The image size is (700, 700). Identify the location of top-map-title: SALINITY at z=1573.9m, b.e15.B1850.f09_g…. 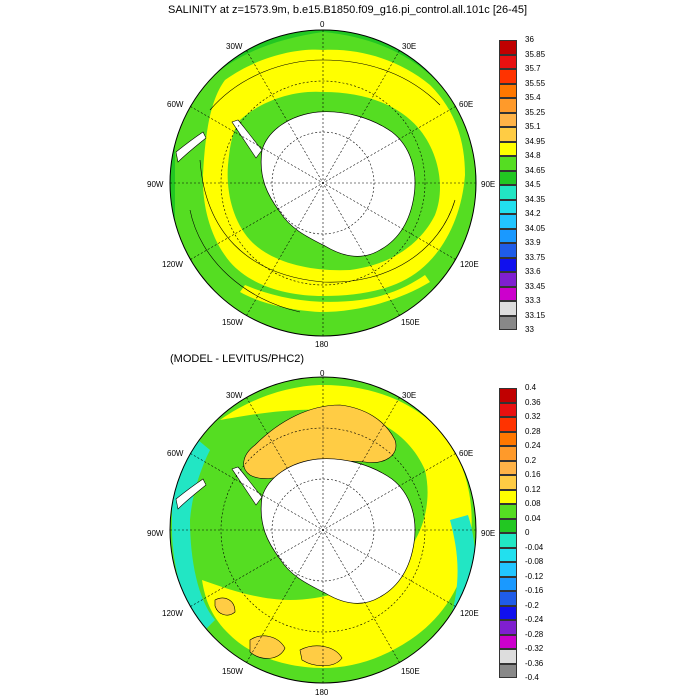
(348, 10).